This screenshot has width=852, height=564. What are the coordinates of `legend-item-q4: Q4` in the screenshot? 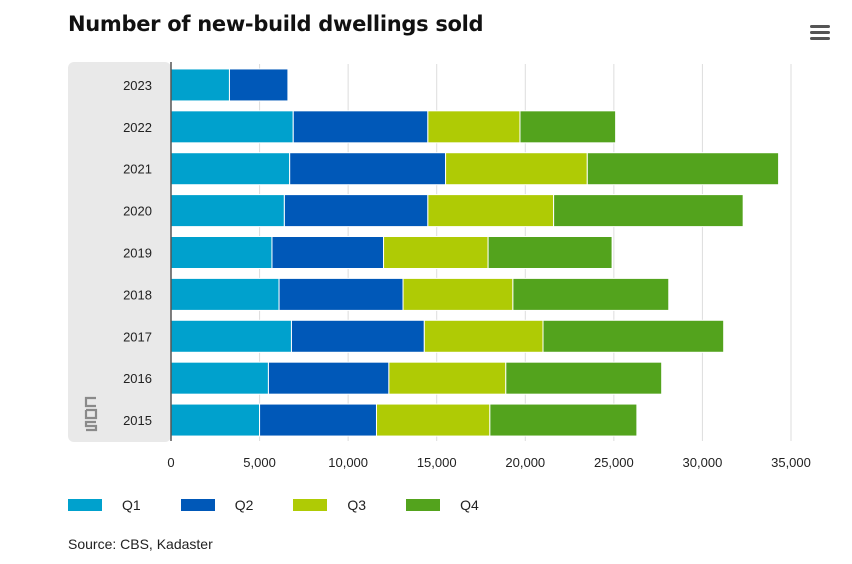 It's located at (442, 505).